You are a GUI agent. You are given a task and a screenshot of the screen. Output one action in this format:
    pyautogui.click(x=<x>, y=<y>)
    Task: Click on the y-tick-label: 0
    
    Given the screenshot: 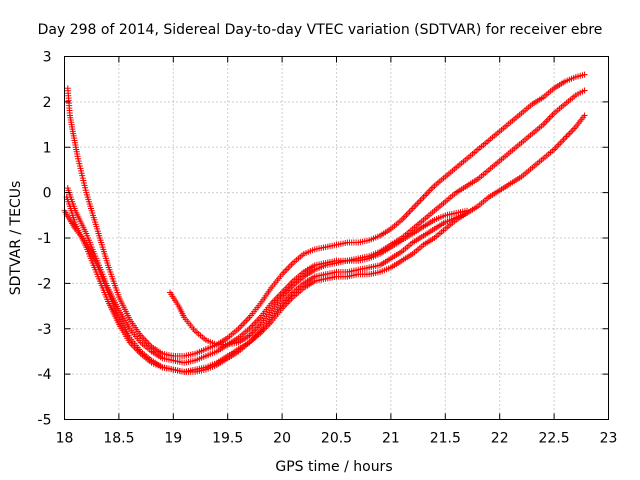 What is the action you would take?
    pyautogui.click(x=47, y=194)
    